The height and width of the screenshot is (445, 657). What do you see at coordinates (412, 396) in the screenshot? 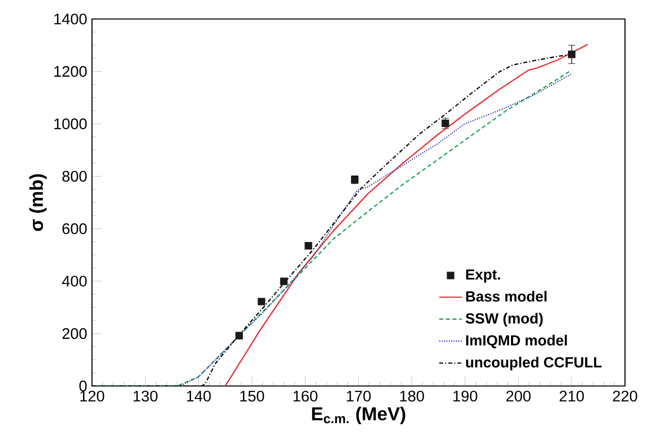
I see `x-tick-label: 180` at bounding box center [412, 396].